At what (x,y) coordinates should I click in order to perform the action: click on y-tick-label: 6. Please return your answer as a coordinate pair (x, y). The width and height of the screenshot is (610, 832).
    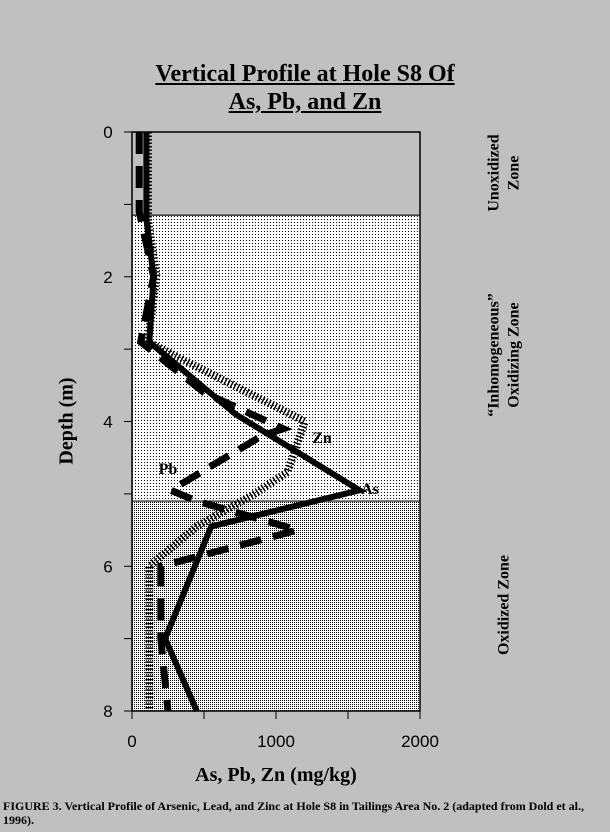
    Looking at the image, I should click on (107, 566).